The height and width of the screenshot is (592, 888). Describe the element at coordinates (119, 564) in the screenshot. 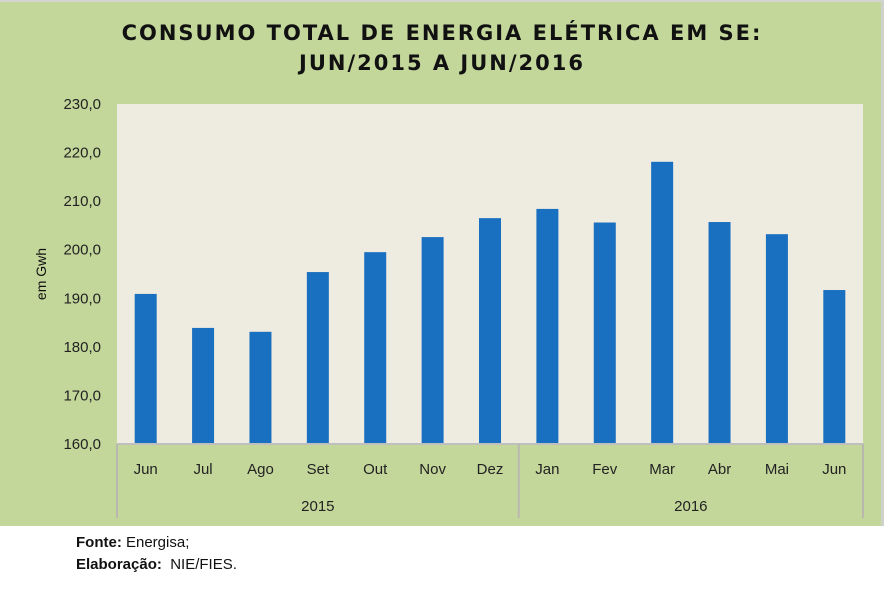

I see `credit-label: Elaboração:` at that location.